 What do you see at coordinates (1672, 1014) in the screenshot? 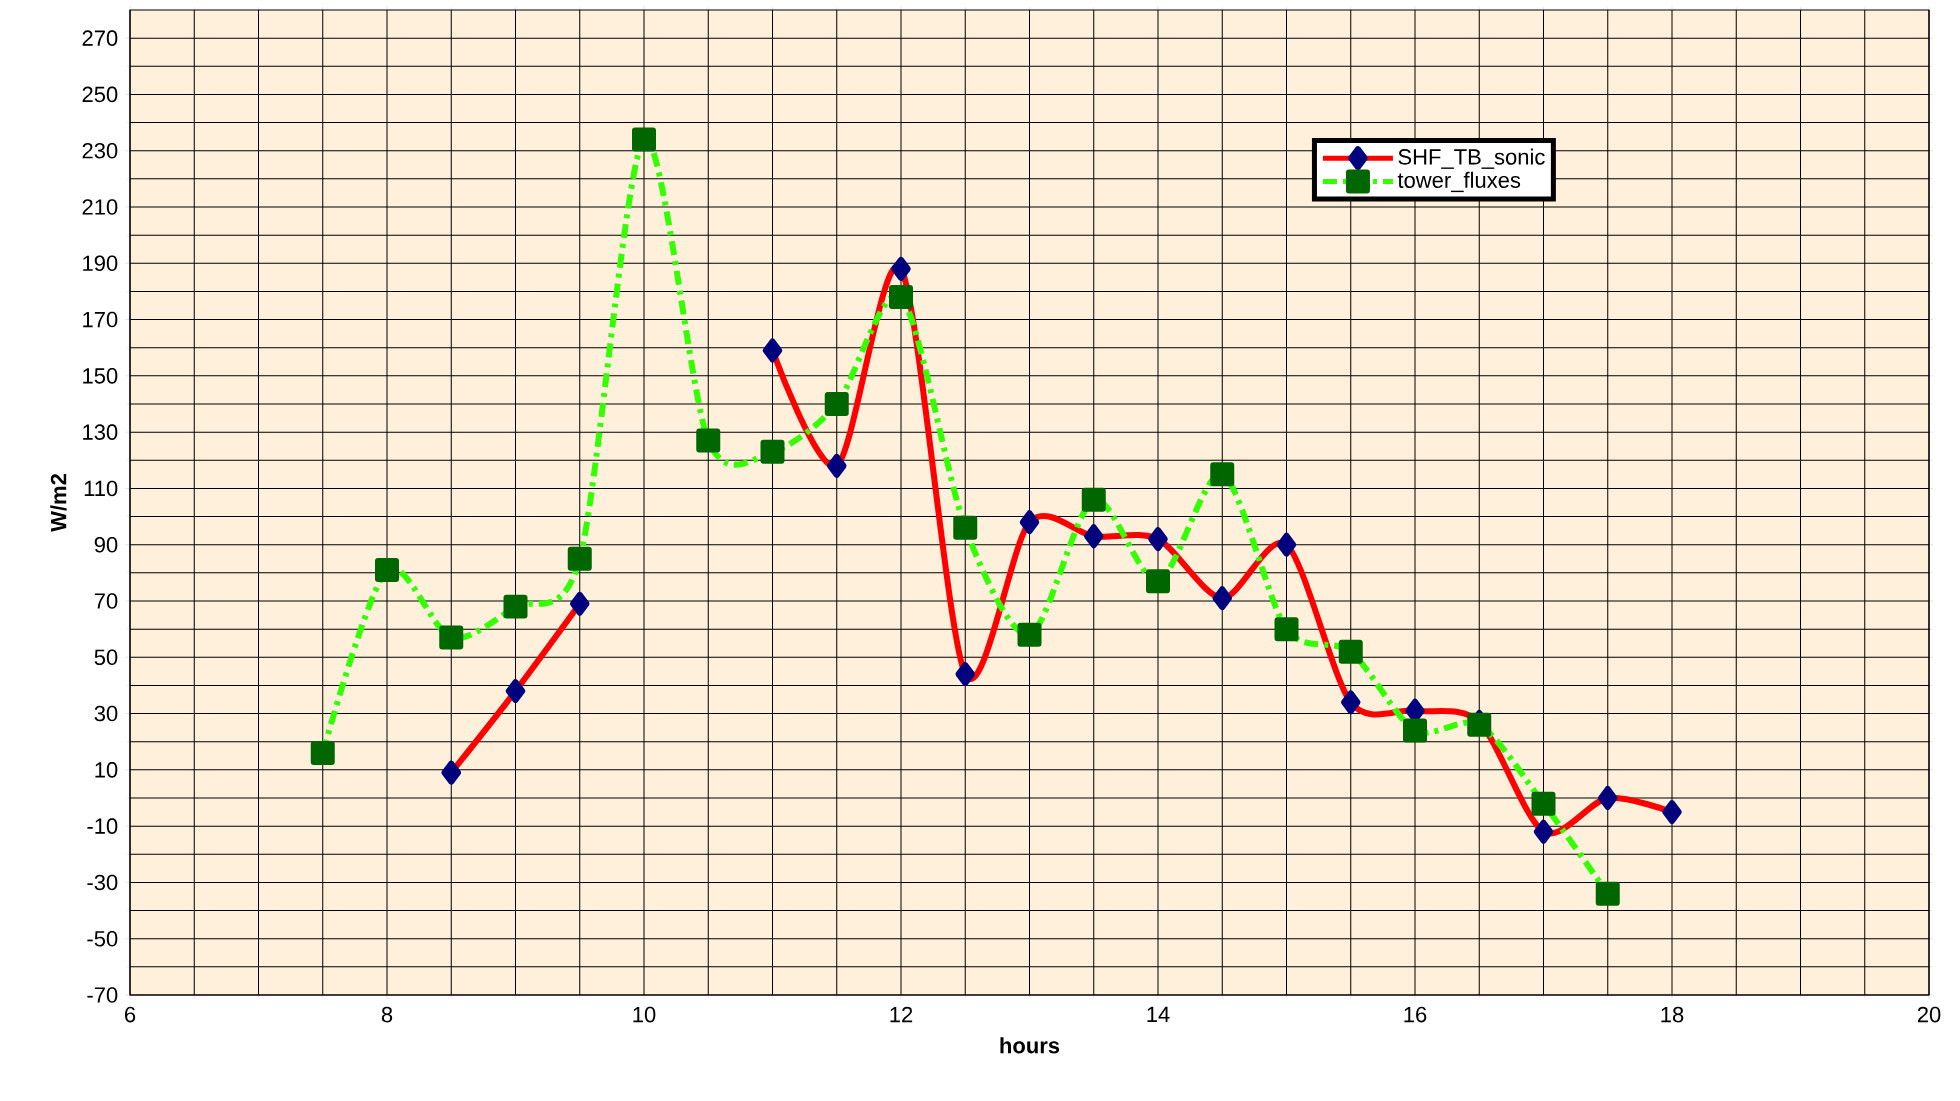
I see `x-tick-label: 18` at bounding box center [1672, 1014].